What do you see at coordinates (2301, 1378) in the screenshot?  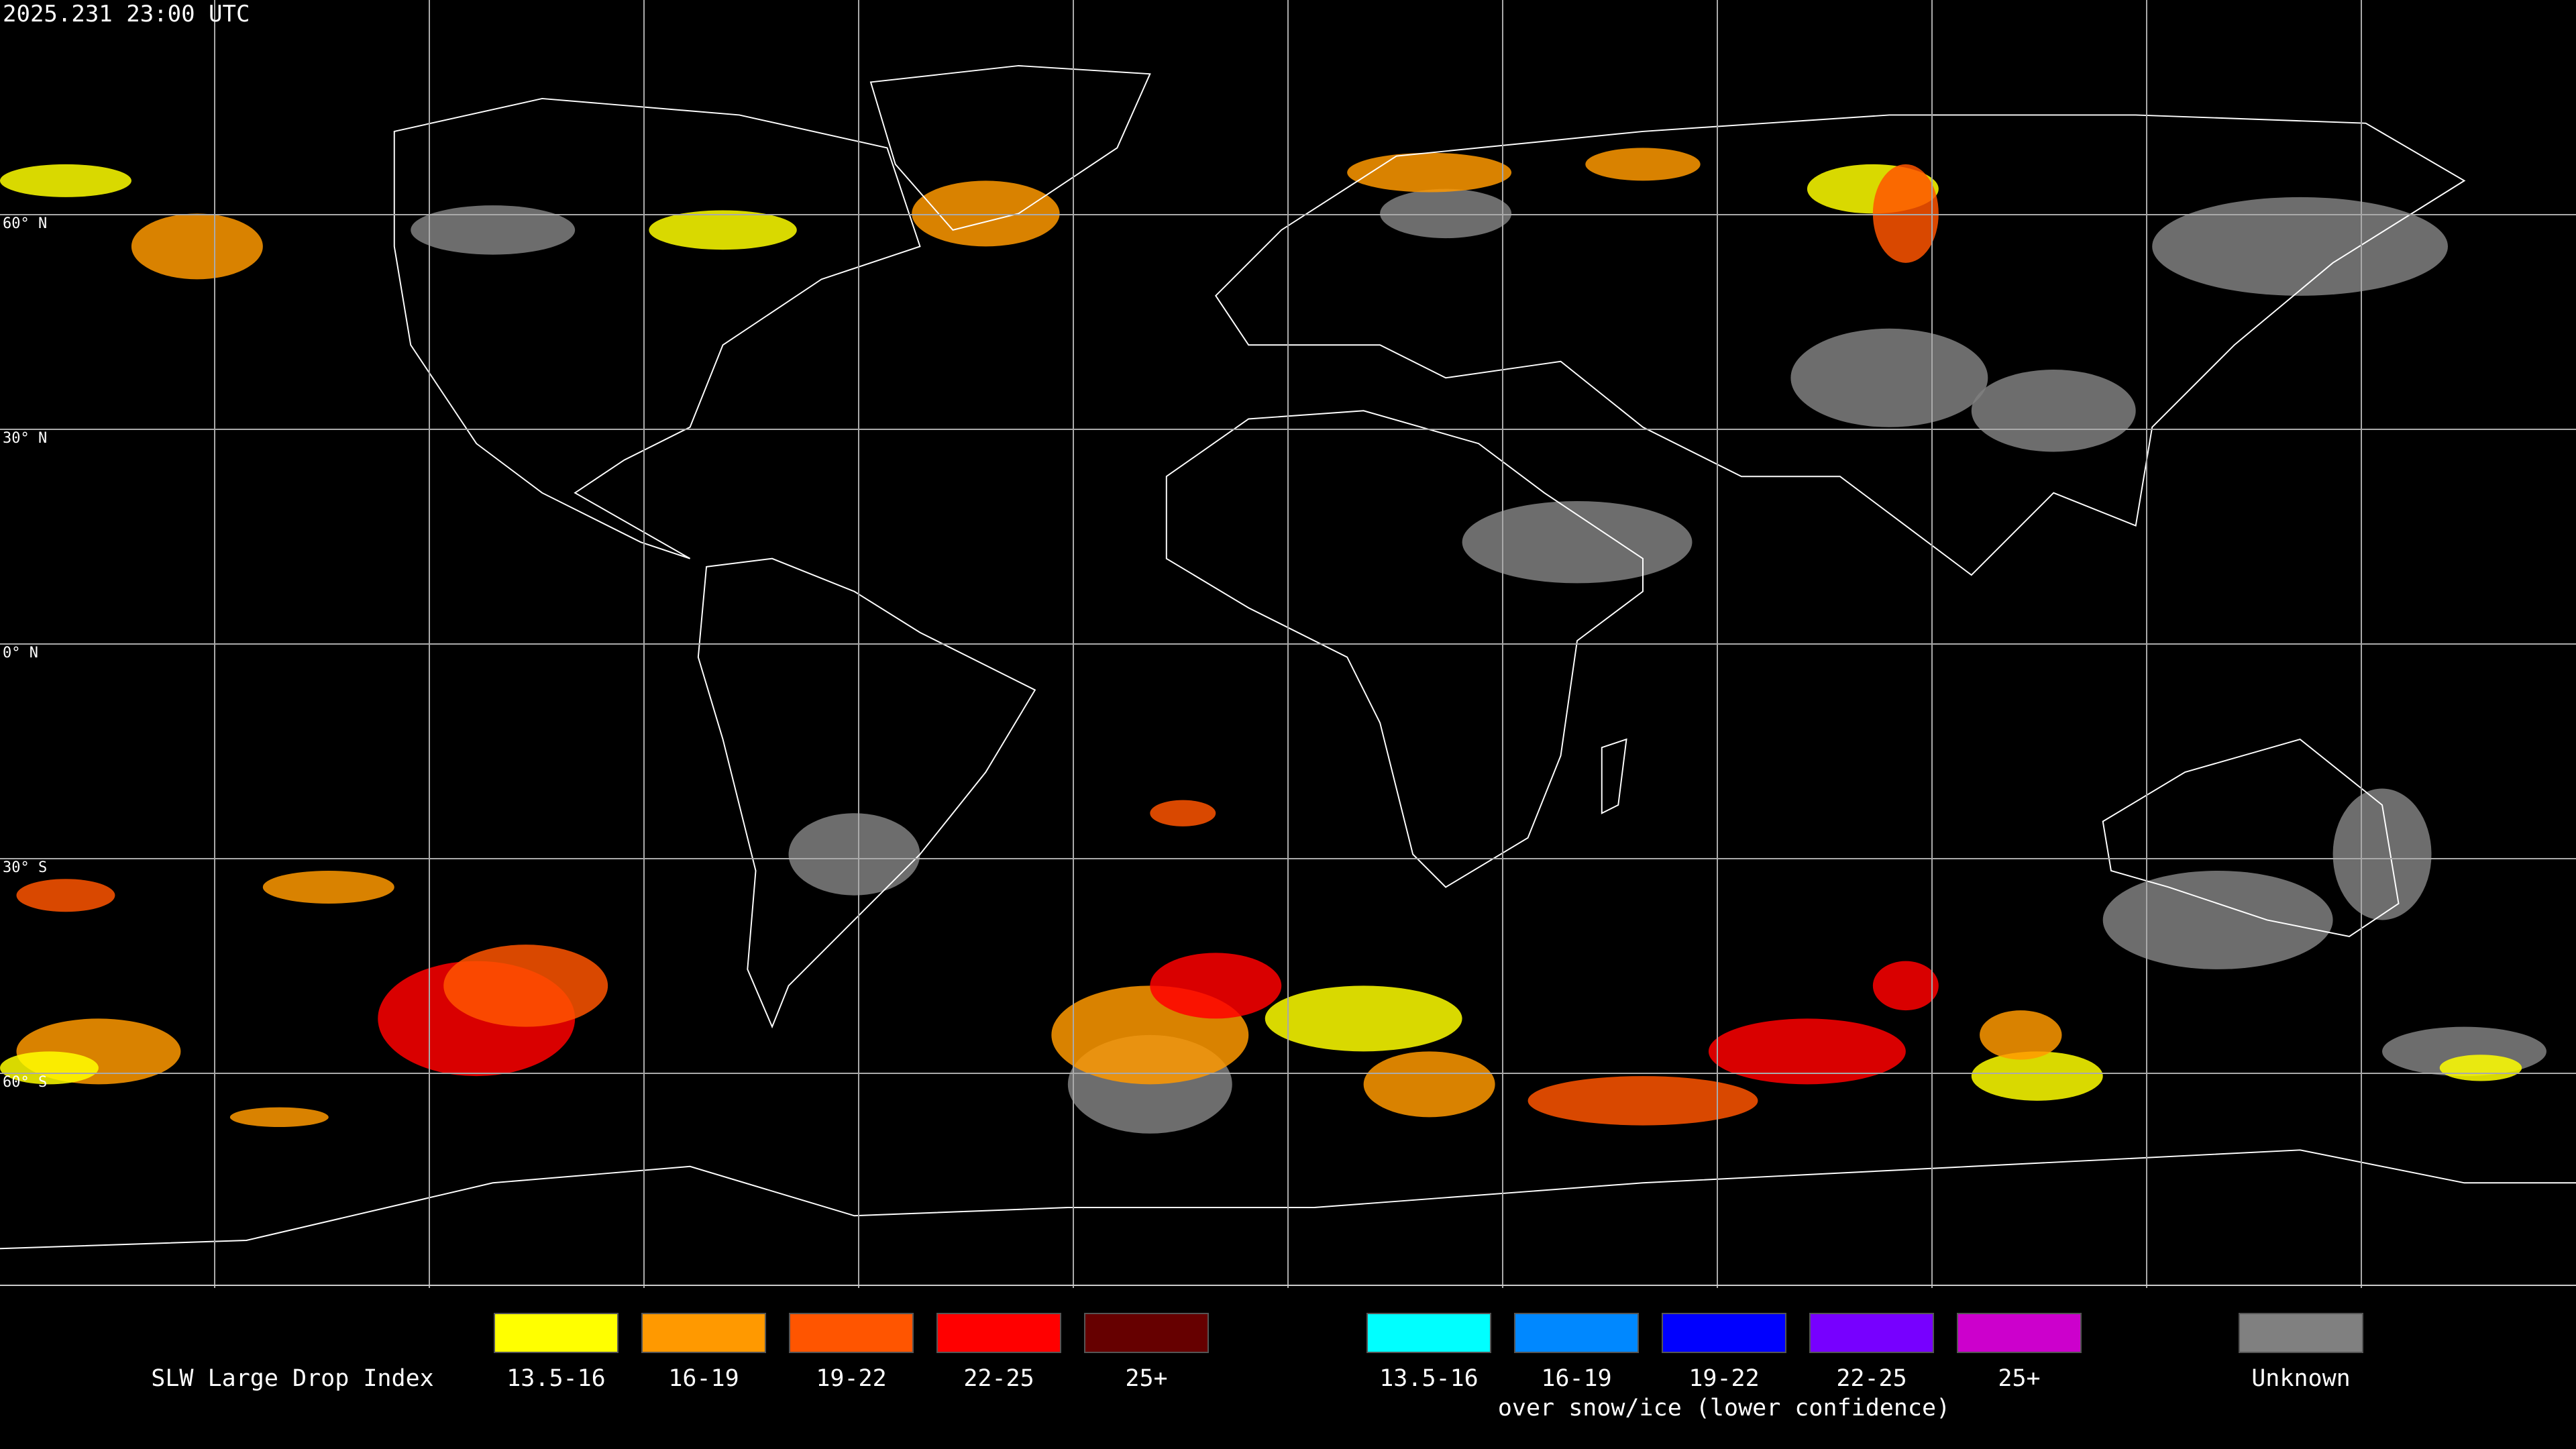 I see `legend-label: Unknown` at bounding box center [2301, 1378].